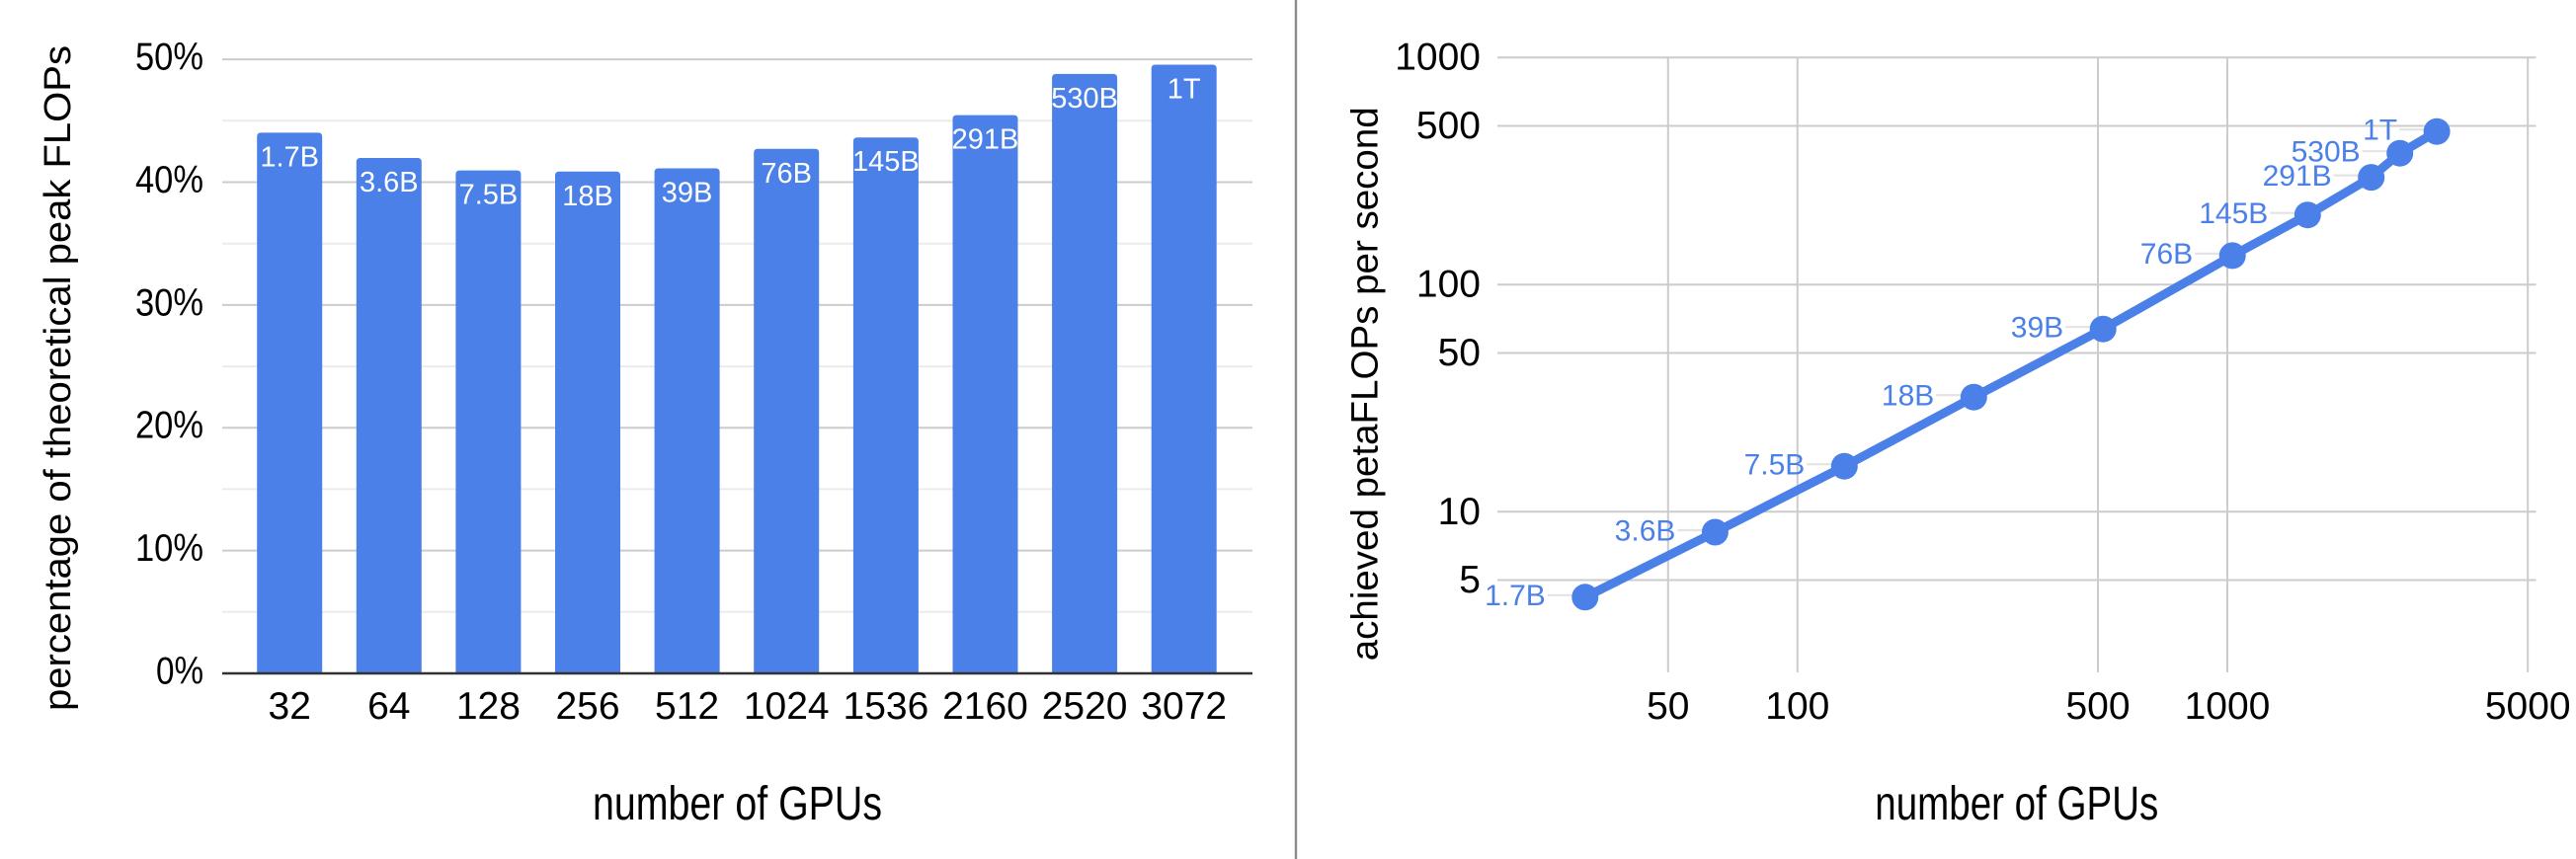 The height and width of the screenshot is (859, 2576). I want to click on svg-text: 0%, so click(179, 672).